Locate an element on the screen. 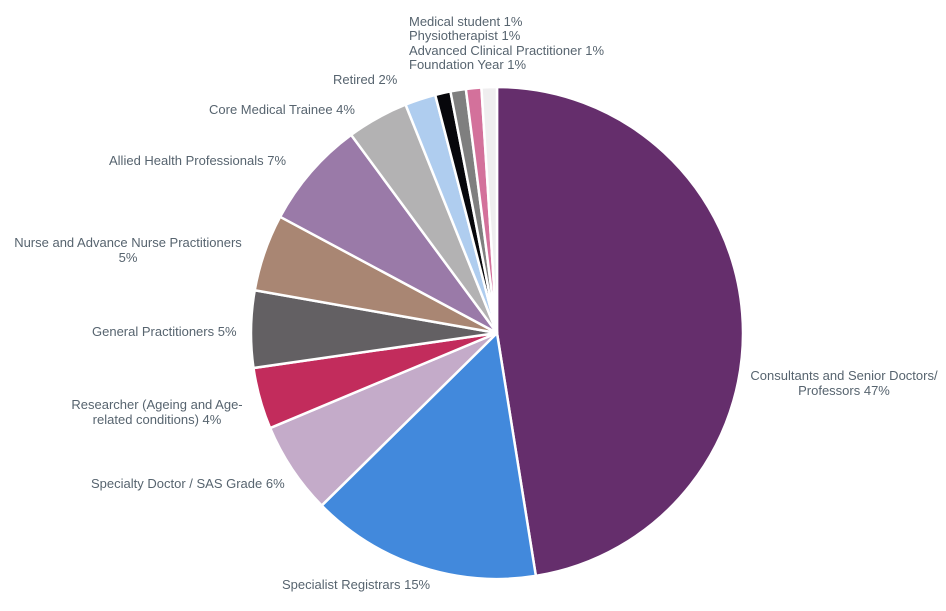 This screenshot has width=946, height=611. pie-slice-foundation-year is located at coordinates (489, 210).